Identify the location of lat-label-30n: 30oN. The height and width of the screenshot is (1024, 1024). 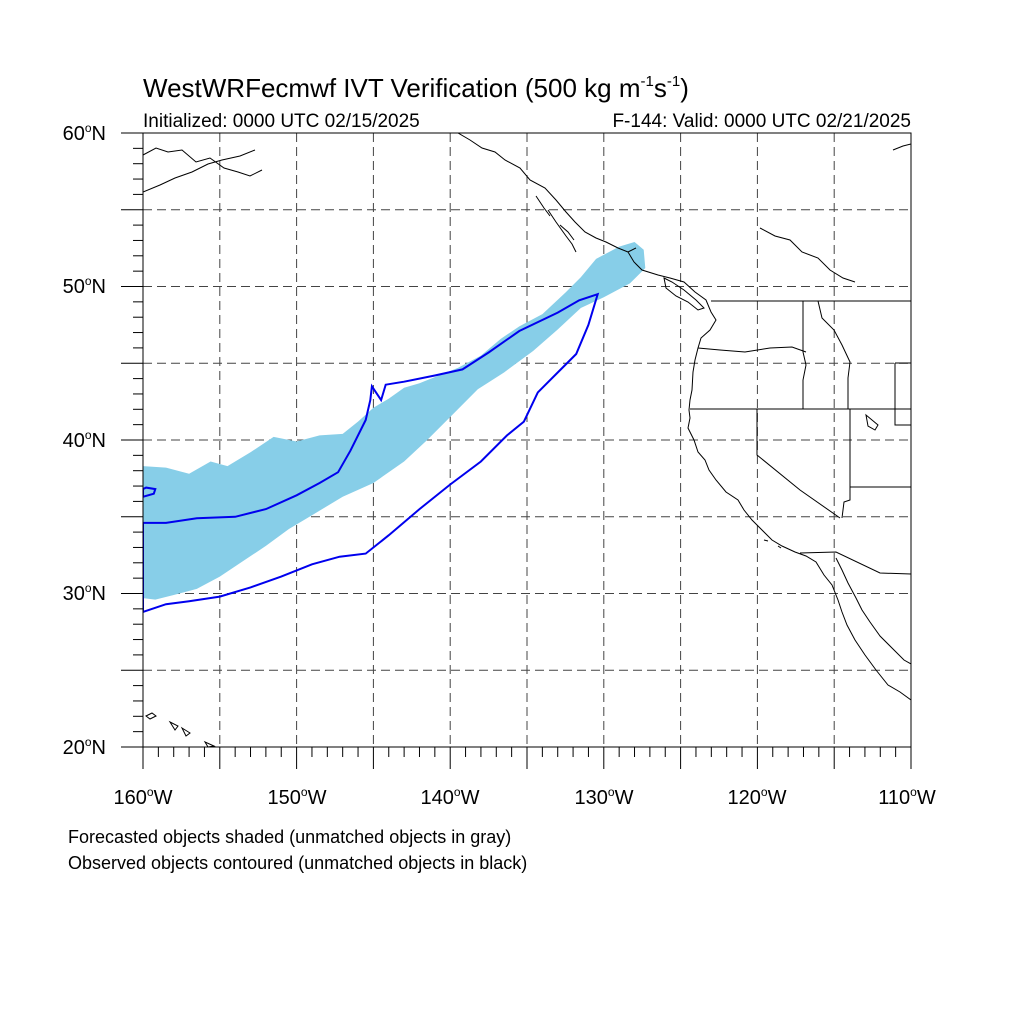
(84, 593).